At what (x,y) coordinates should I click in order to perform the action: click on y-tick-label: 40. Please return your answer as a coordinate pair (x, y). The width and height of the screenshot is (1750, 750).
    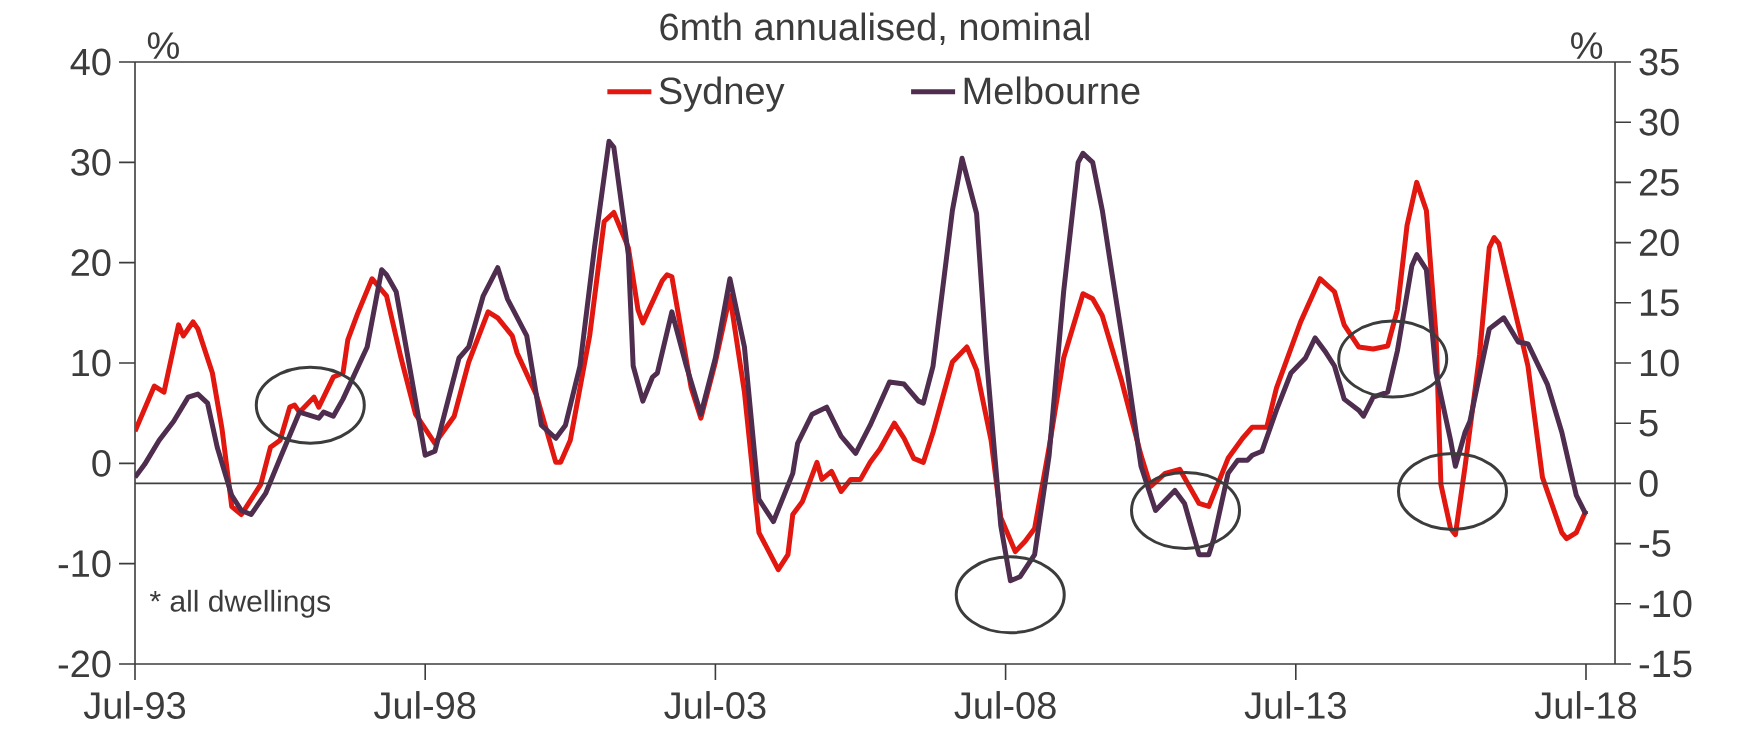
    Looking at the image, I should click on (90, 62).